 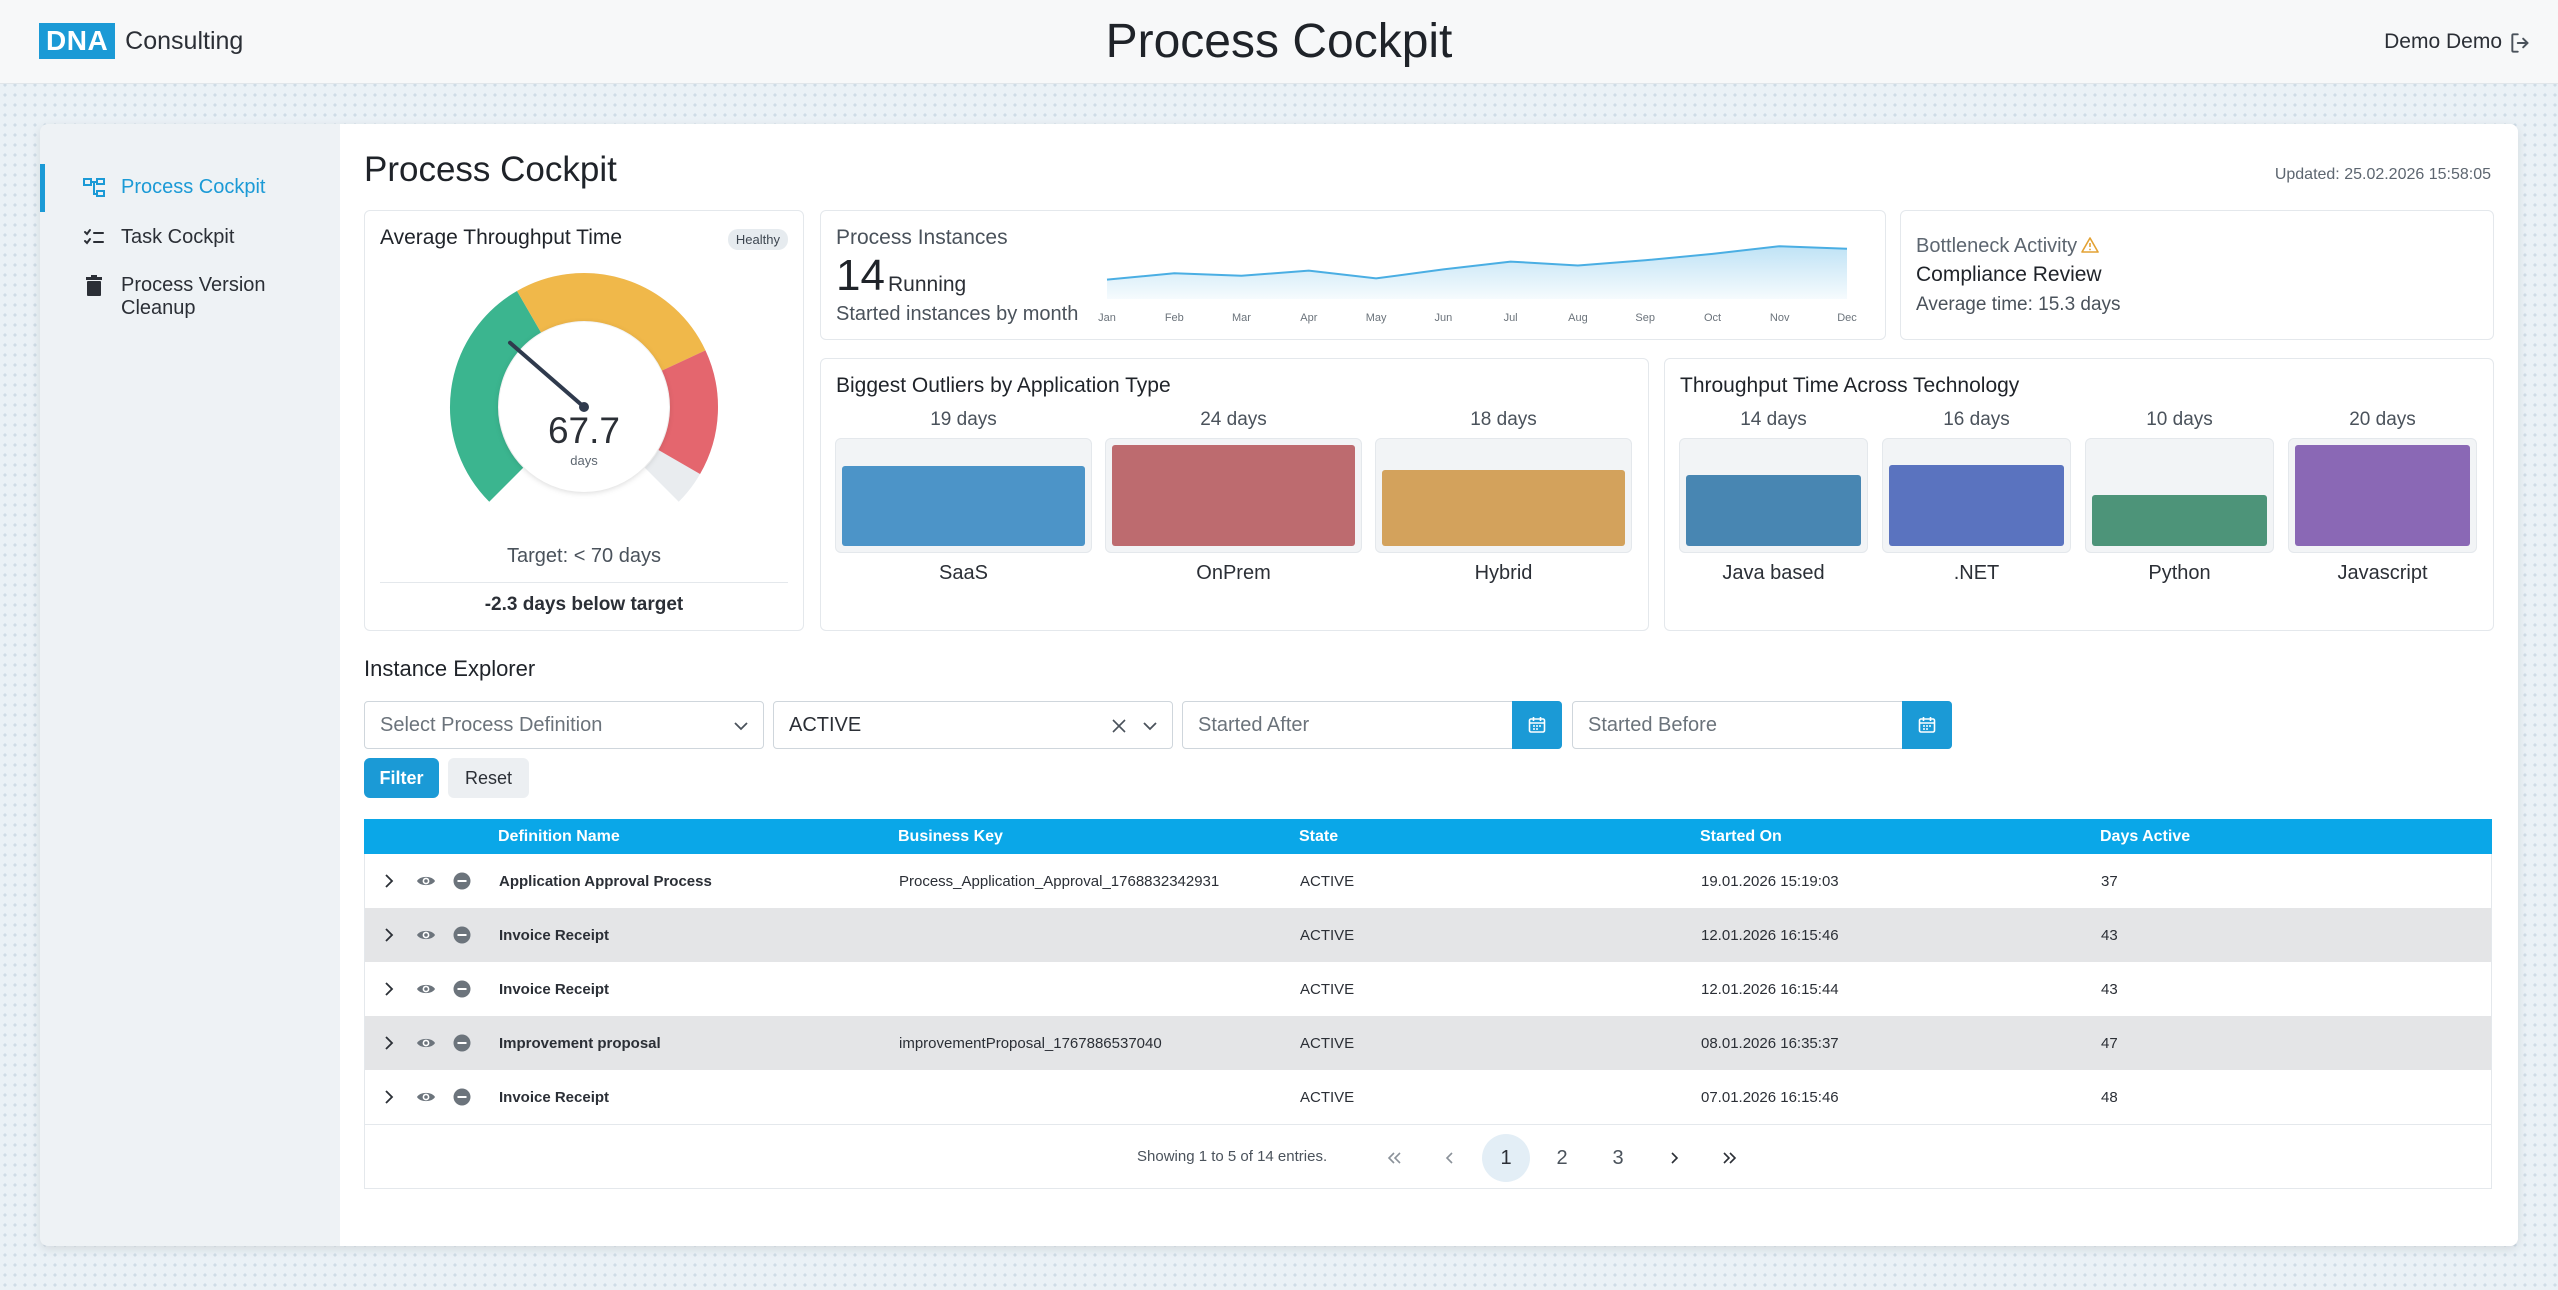 I want to click on app-header: DNA Consulting Process Cockpit Demo Demo, so click(x=1279, y=42).